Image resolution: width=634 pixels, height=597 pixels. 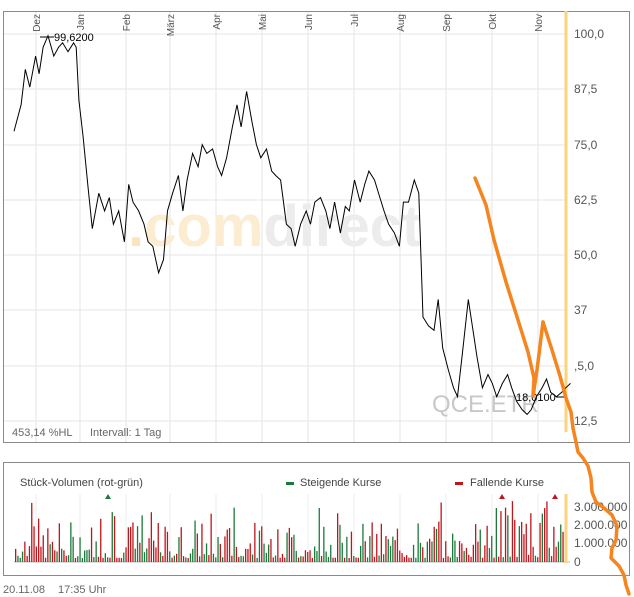 I want to click on volume-title: Stück-Volumen (rot-grün), so click(x=81, y=483).